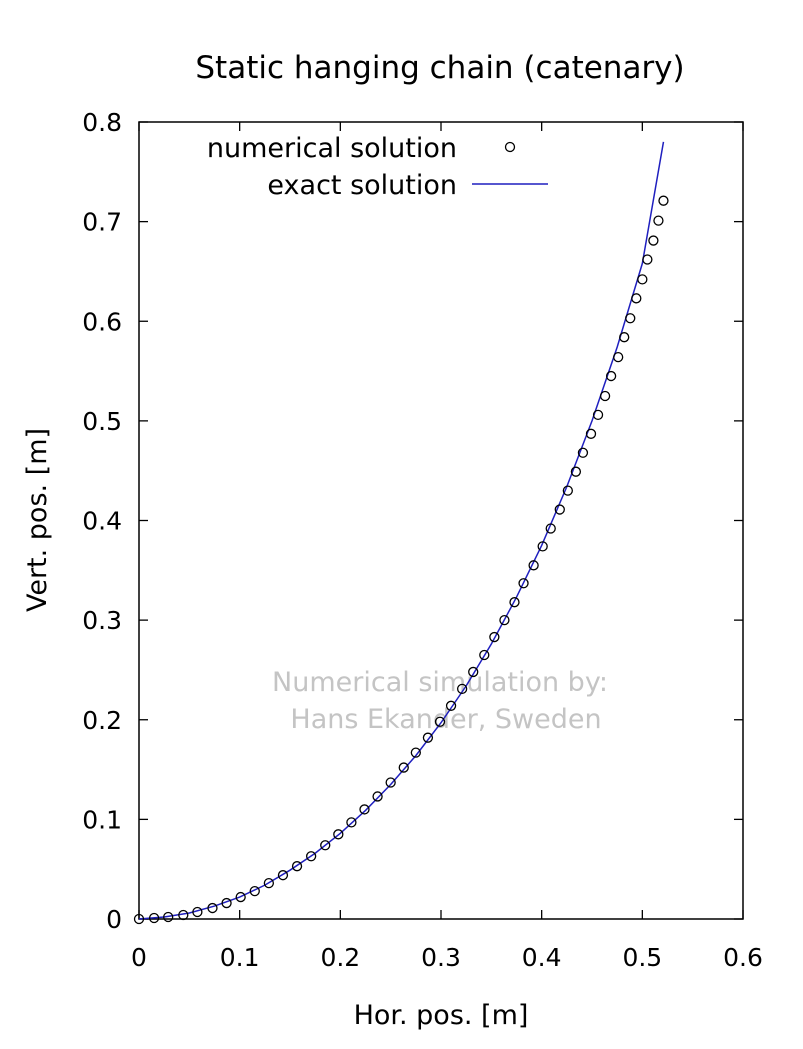  Describe the element at coordinates (114, 919) in the screenshot. I see `y-tick-label: 0` at that location.